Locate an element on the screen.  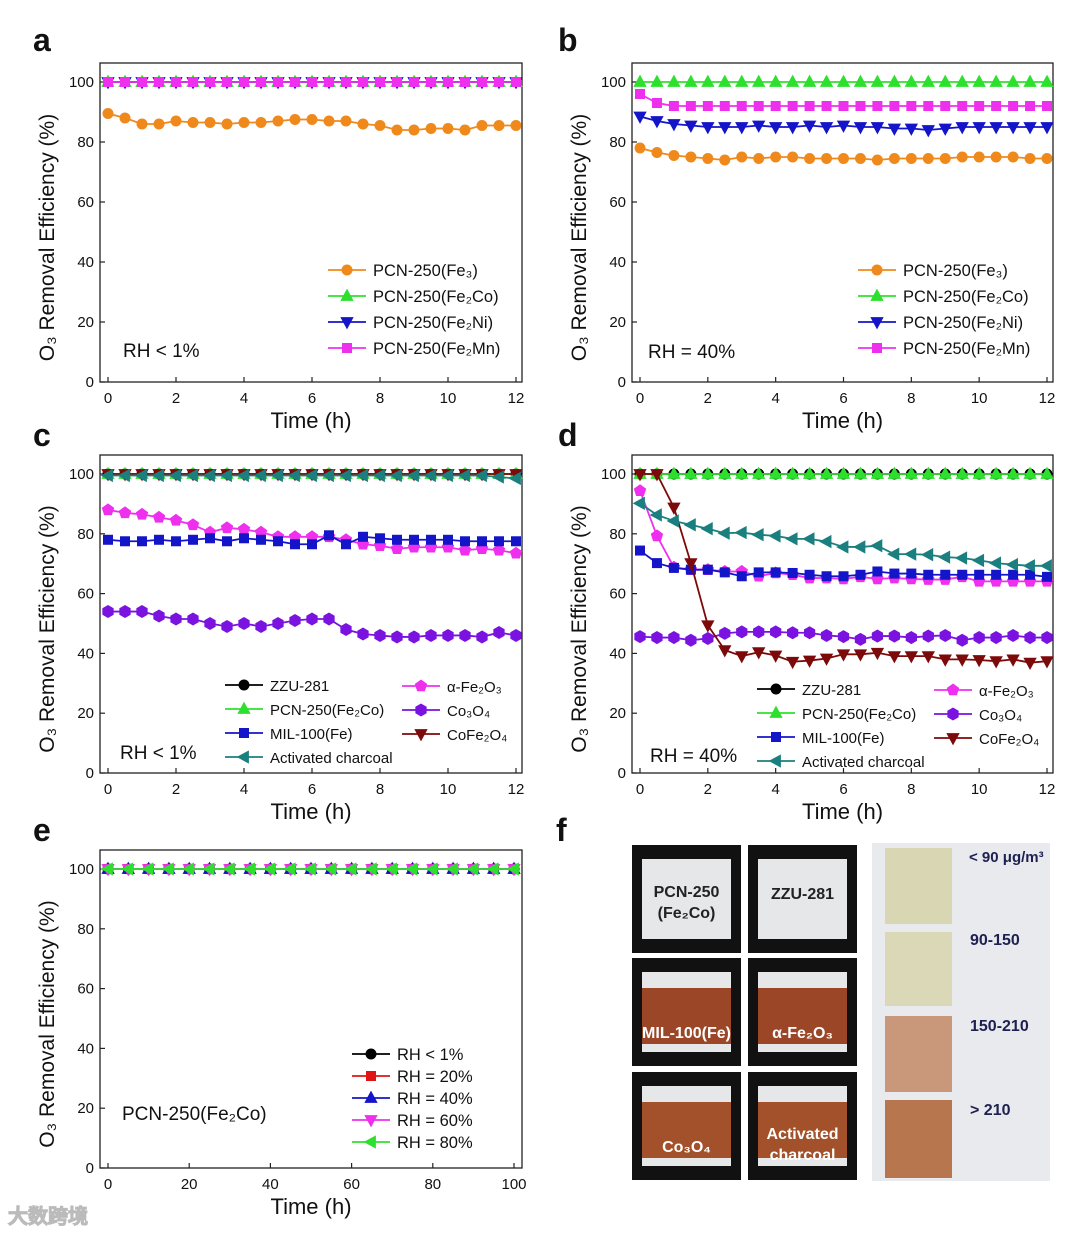
legend-entry: ZZU-281 is located at coordinates (809, 690).